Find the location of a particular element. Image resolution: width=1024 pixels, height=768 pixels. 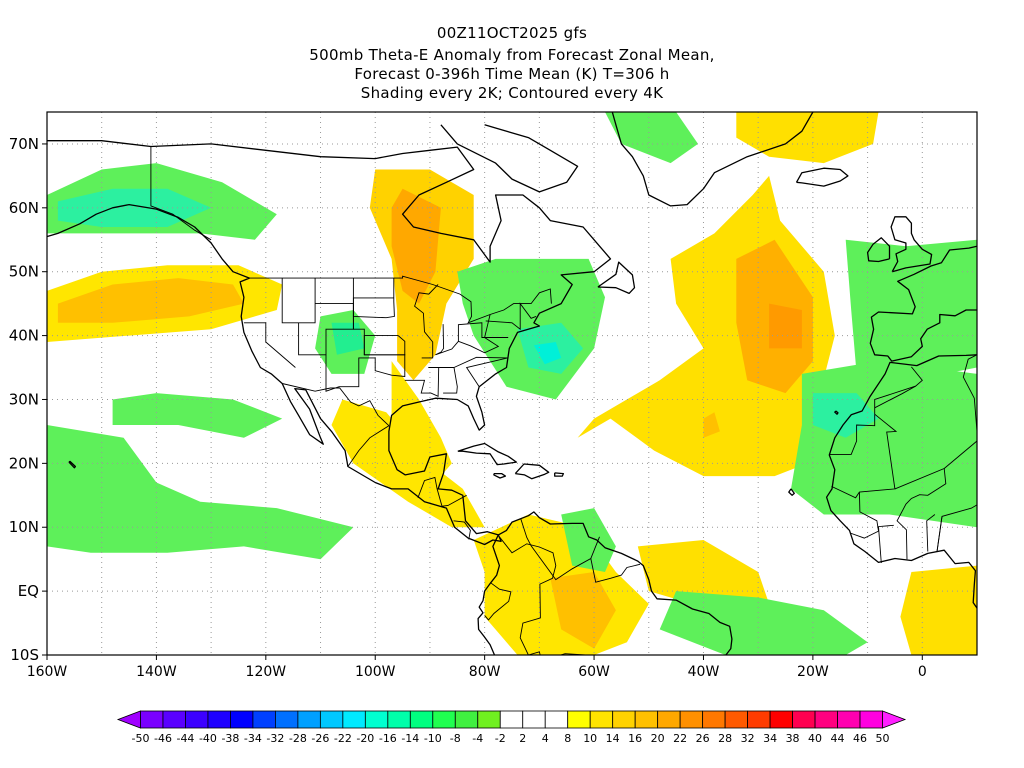

shading-samerica-orange is located at coordinates (583, 610).